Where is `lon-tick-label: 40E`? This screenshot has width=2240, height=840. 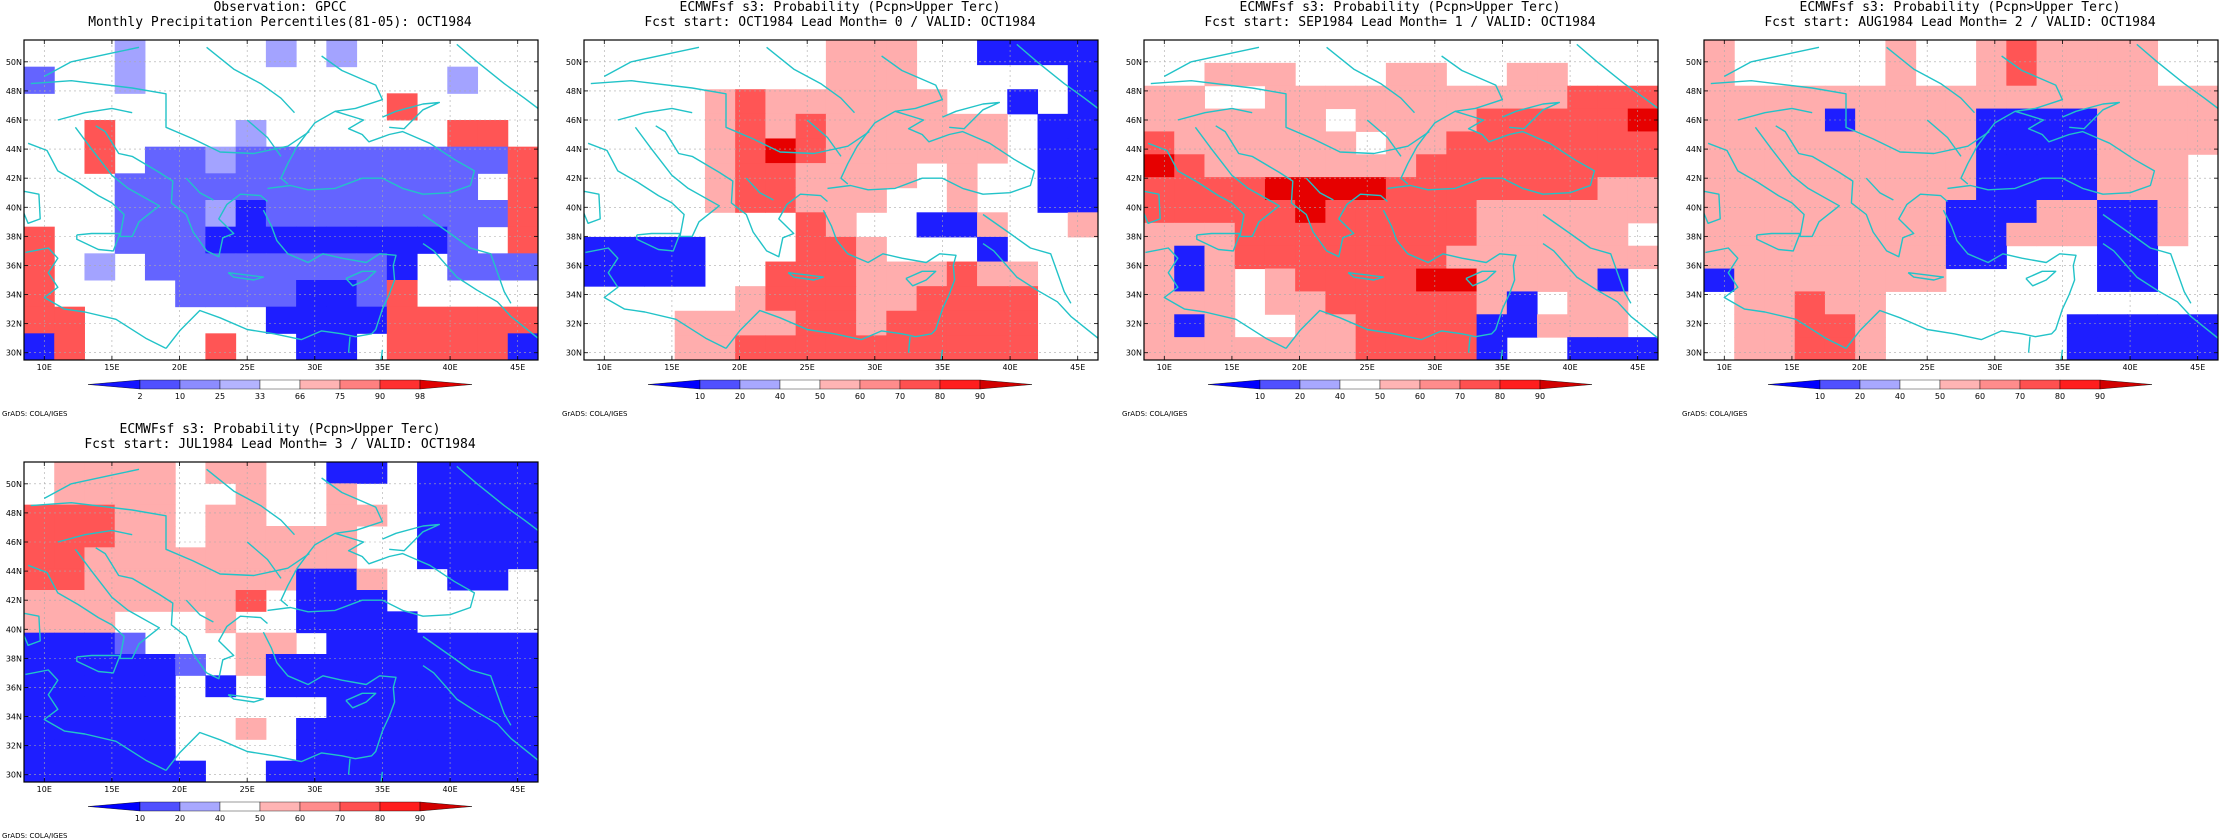
lon-tick-label: 40E is located at coordinates (449, 789).